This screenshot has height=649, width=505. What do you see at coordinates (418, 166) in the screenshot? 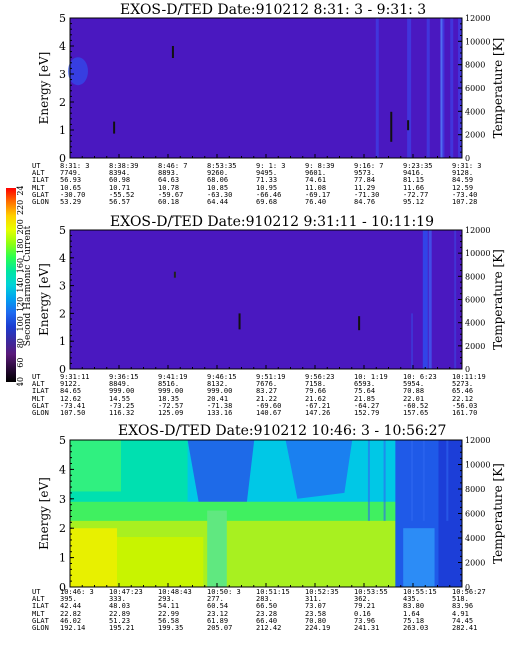
I see `ephemeris-cell: 9:23:35` at bounding box center [418, 166].